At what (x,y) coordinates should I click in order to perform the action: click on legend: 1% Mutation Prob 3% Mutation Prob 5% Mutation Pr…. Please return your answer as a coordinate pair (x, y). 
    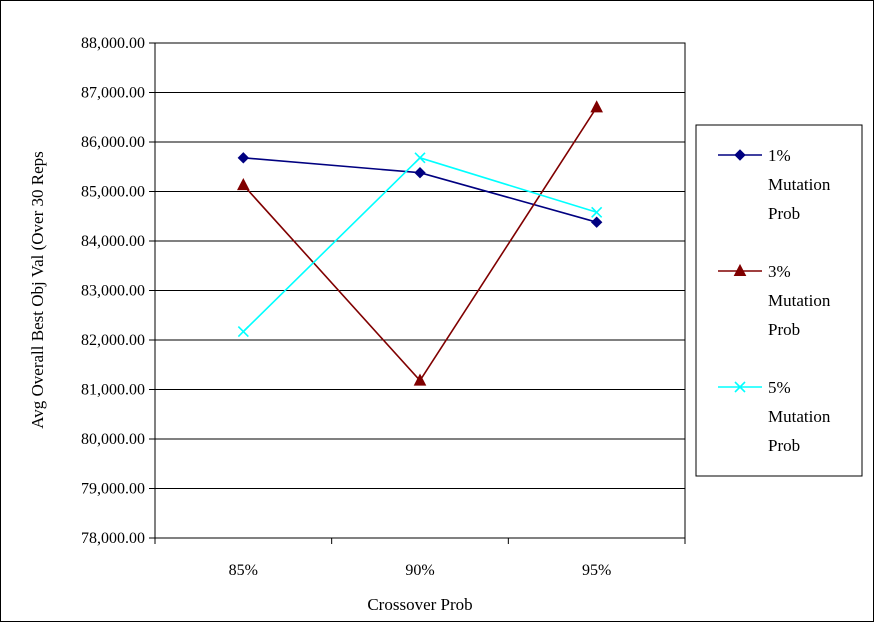
    Looking at the image, I should click on (779, 300).